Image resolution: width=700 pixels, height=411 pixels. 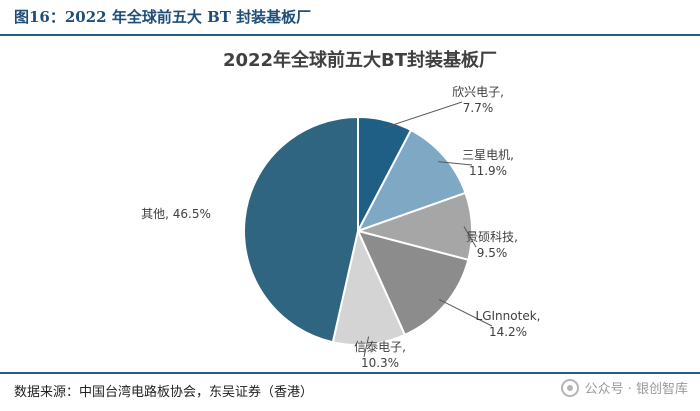 I want to click on slice-label: 欣兴电子,, so click(x=478, y=92).